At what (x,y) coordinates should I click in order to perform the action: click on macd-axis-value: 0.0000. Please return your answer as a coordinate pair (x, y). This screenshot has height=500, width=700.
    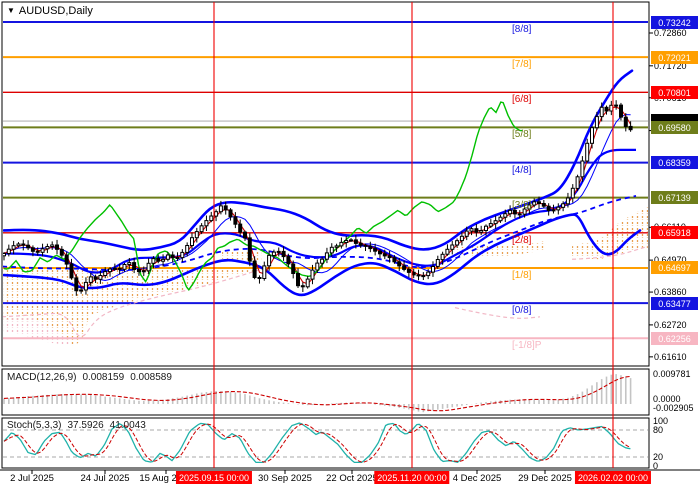
    Looking at the image, I should click on (667, 399).